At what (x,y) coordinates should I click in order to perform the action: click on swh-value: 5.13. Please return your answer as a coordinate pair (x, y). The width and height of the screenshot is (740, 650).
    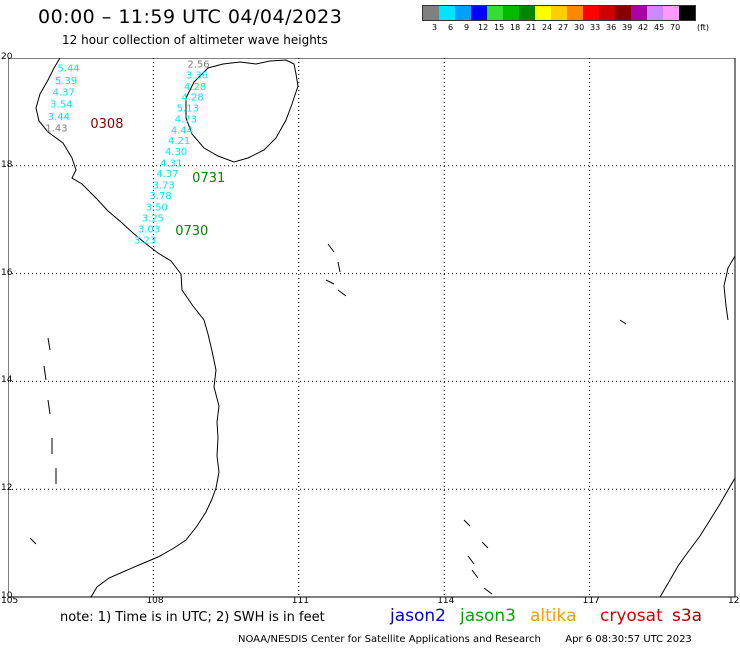
    Looking at the image, I should click on (188, 108).